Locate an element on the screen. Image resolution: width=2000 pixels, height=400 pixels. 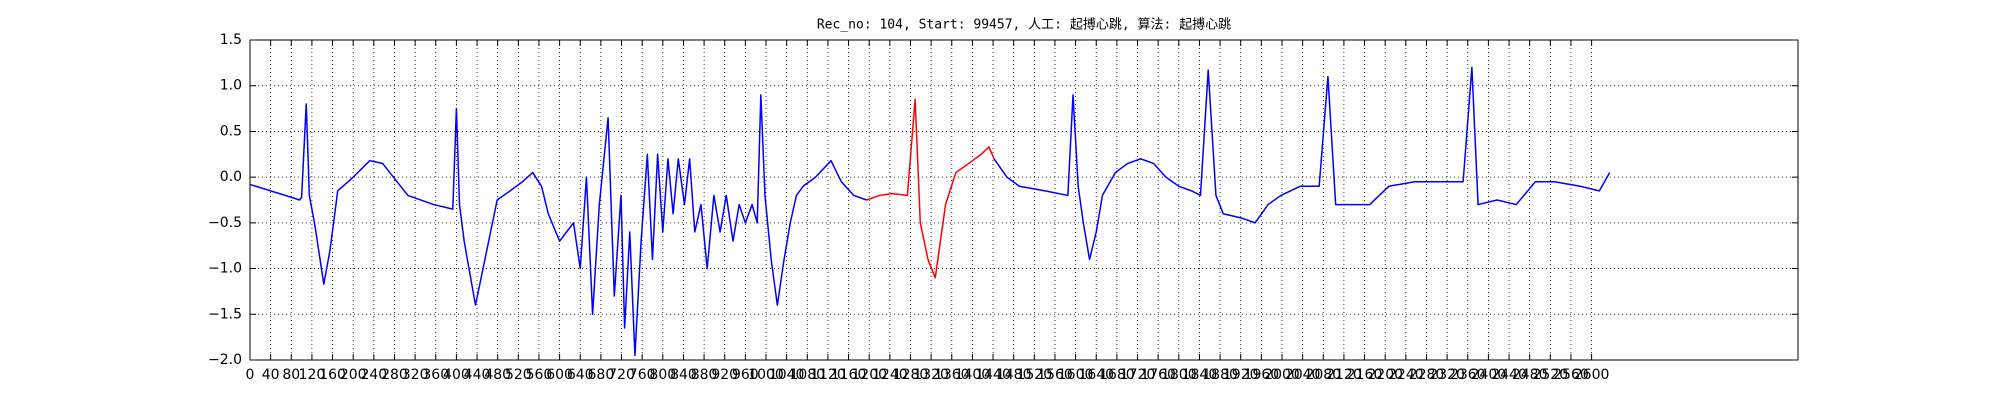
y-tick-label: −0.5 is located at coordinates (225, 223).